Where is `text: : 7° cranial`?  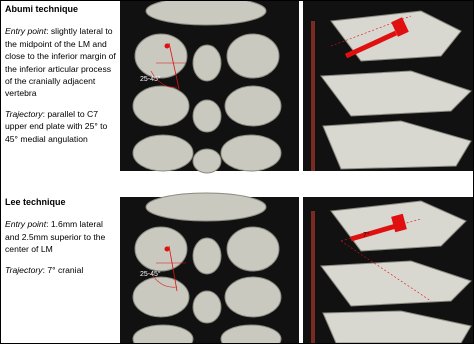 text: : 7° cranial is located at coordinates (63, 269).